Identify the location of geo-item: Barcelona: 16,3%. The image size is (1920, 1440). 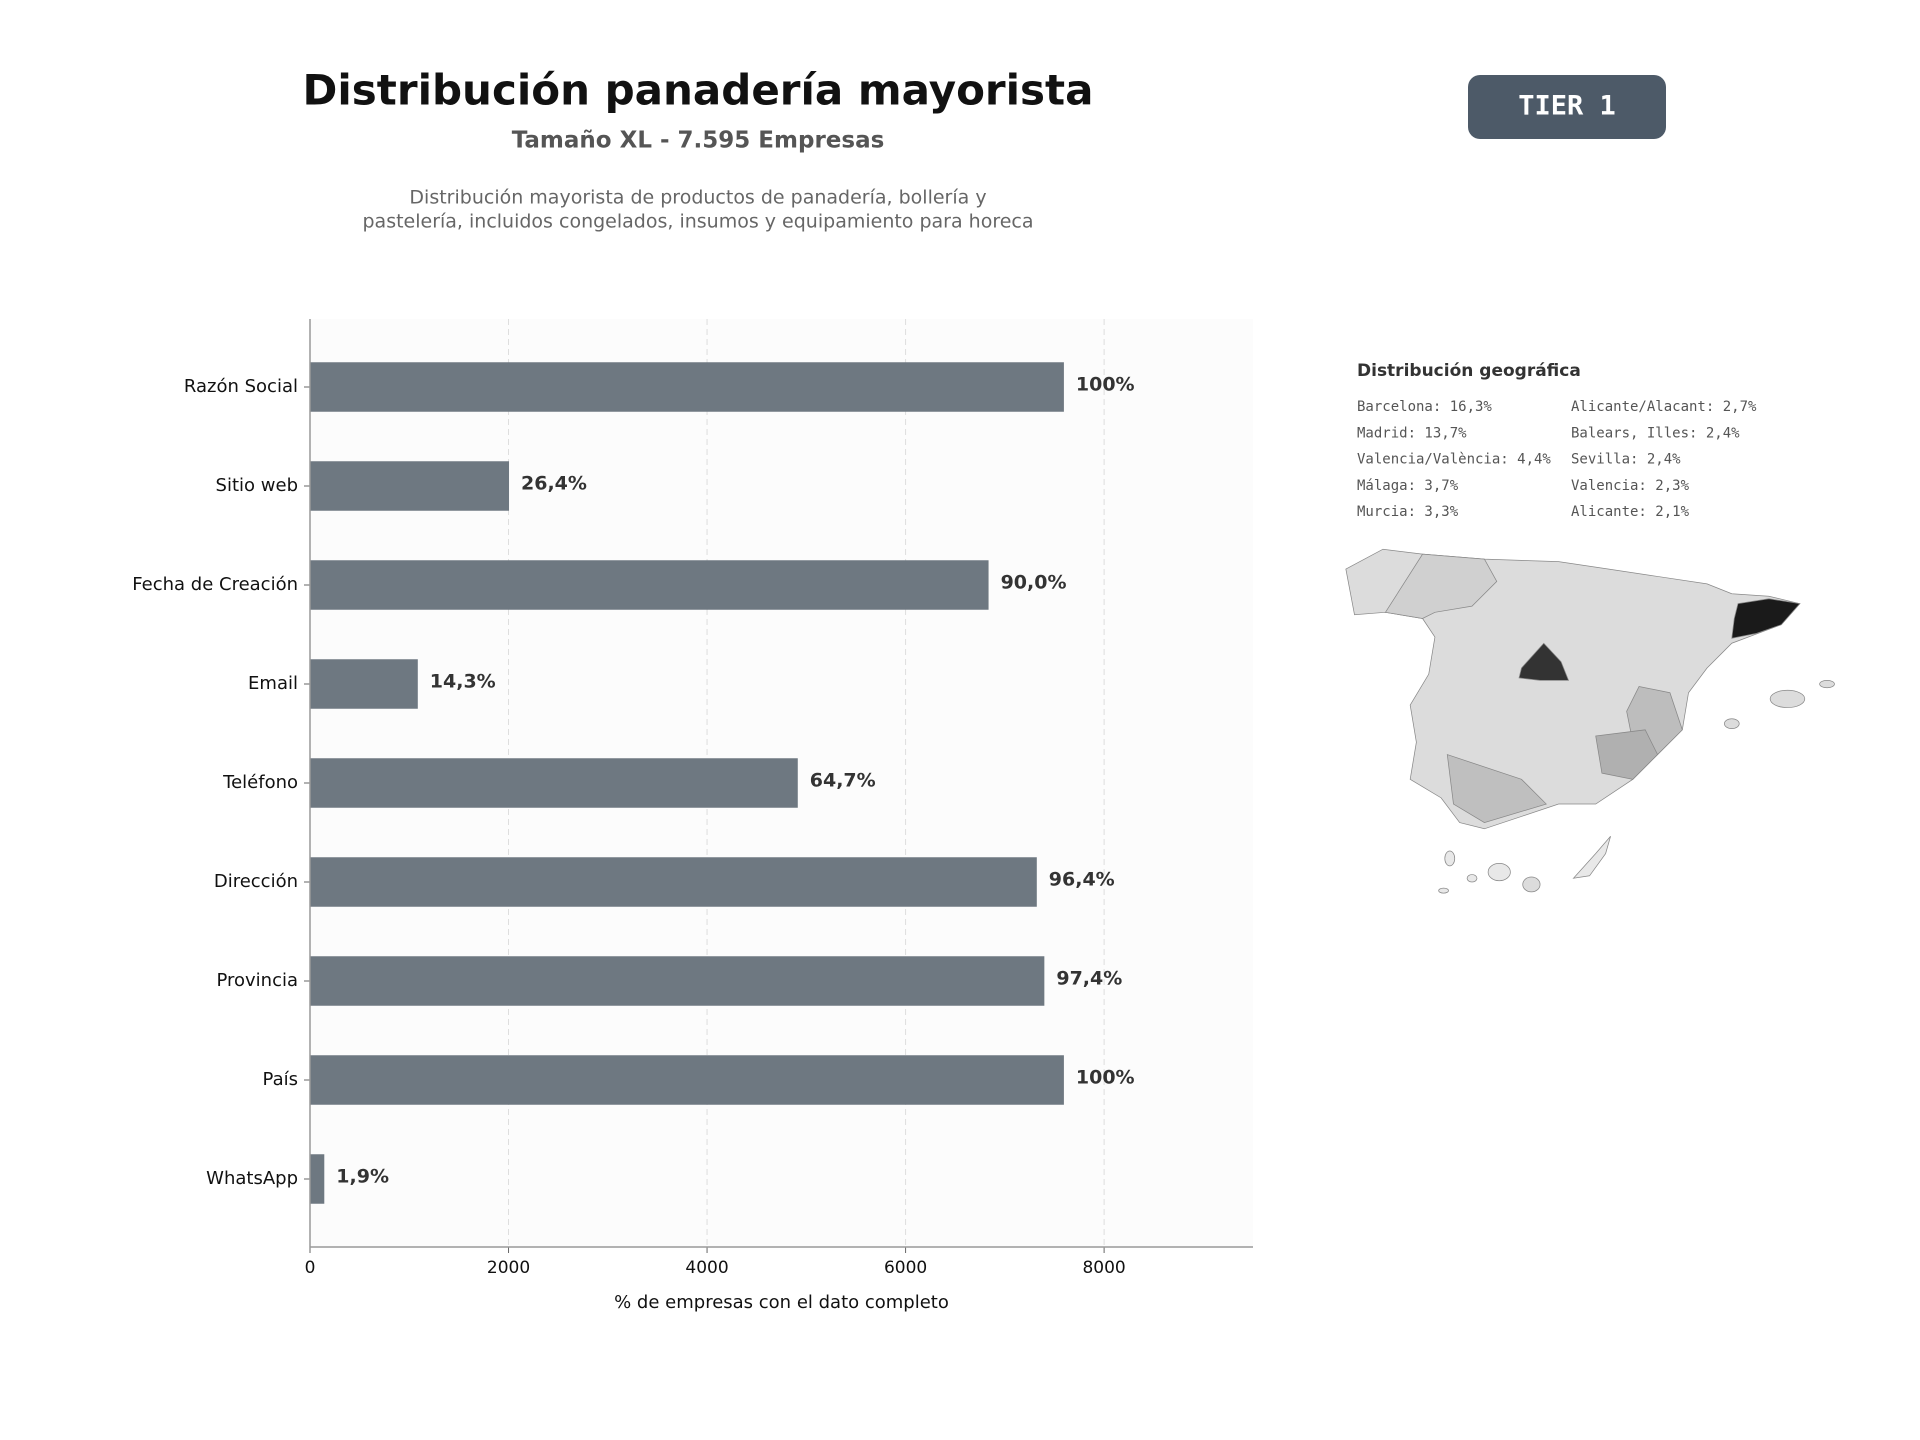
(1424, 407).